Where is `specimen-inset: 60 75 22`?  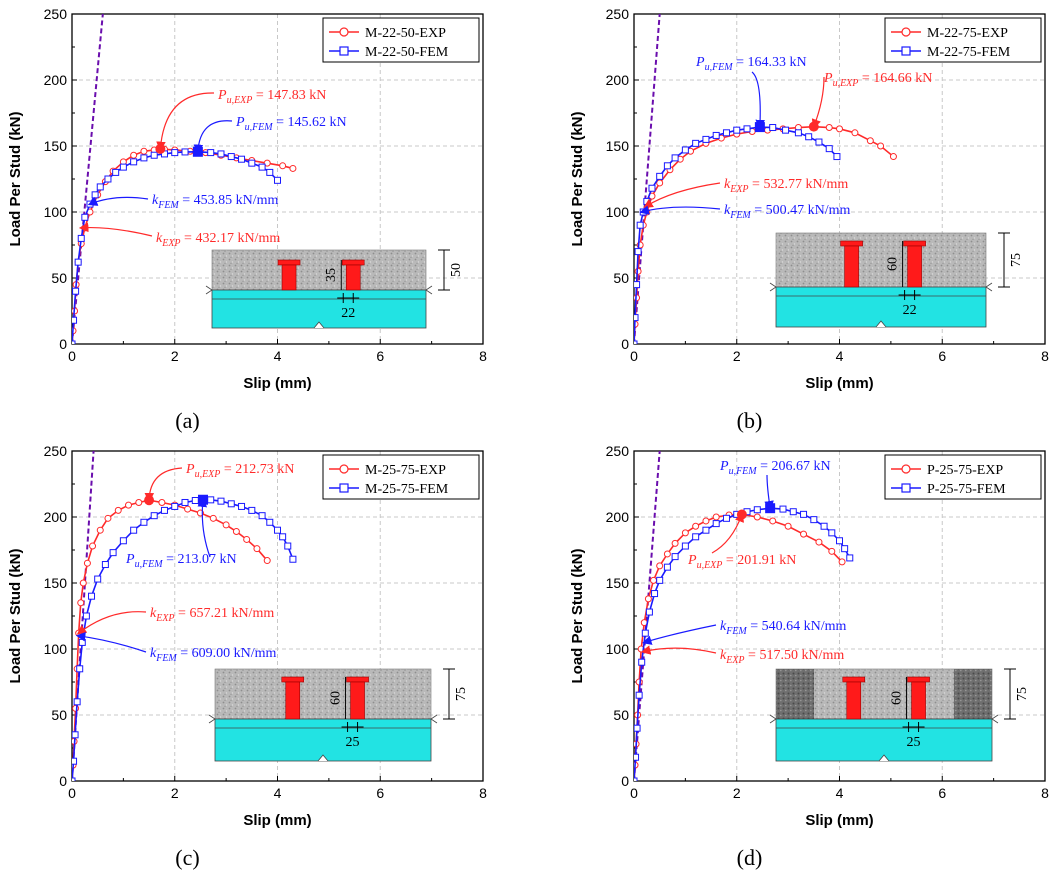 specimen-inset: 60 75 22 is located at coordinates (896, 280).